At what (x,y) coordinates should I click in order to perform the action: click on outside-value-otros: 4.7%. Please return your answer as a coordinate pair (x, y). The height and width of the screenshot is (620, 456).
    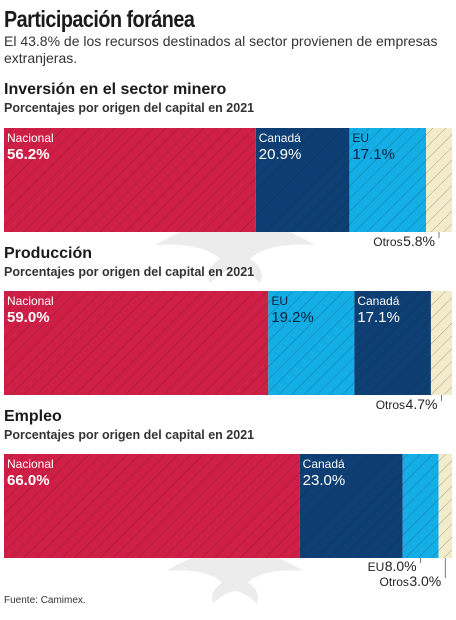
    Looking at the image, I should click on (422, 404).